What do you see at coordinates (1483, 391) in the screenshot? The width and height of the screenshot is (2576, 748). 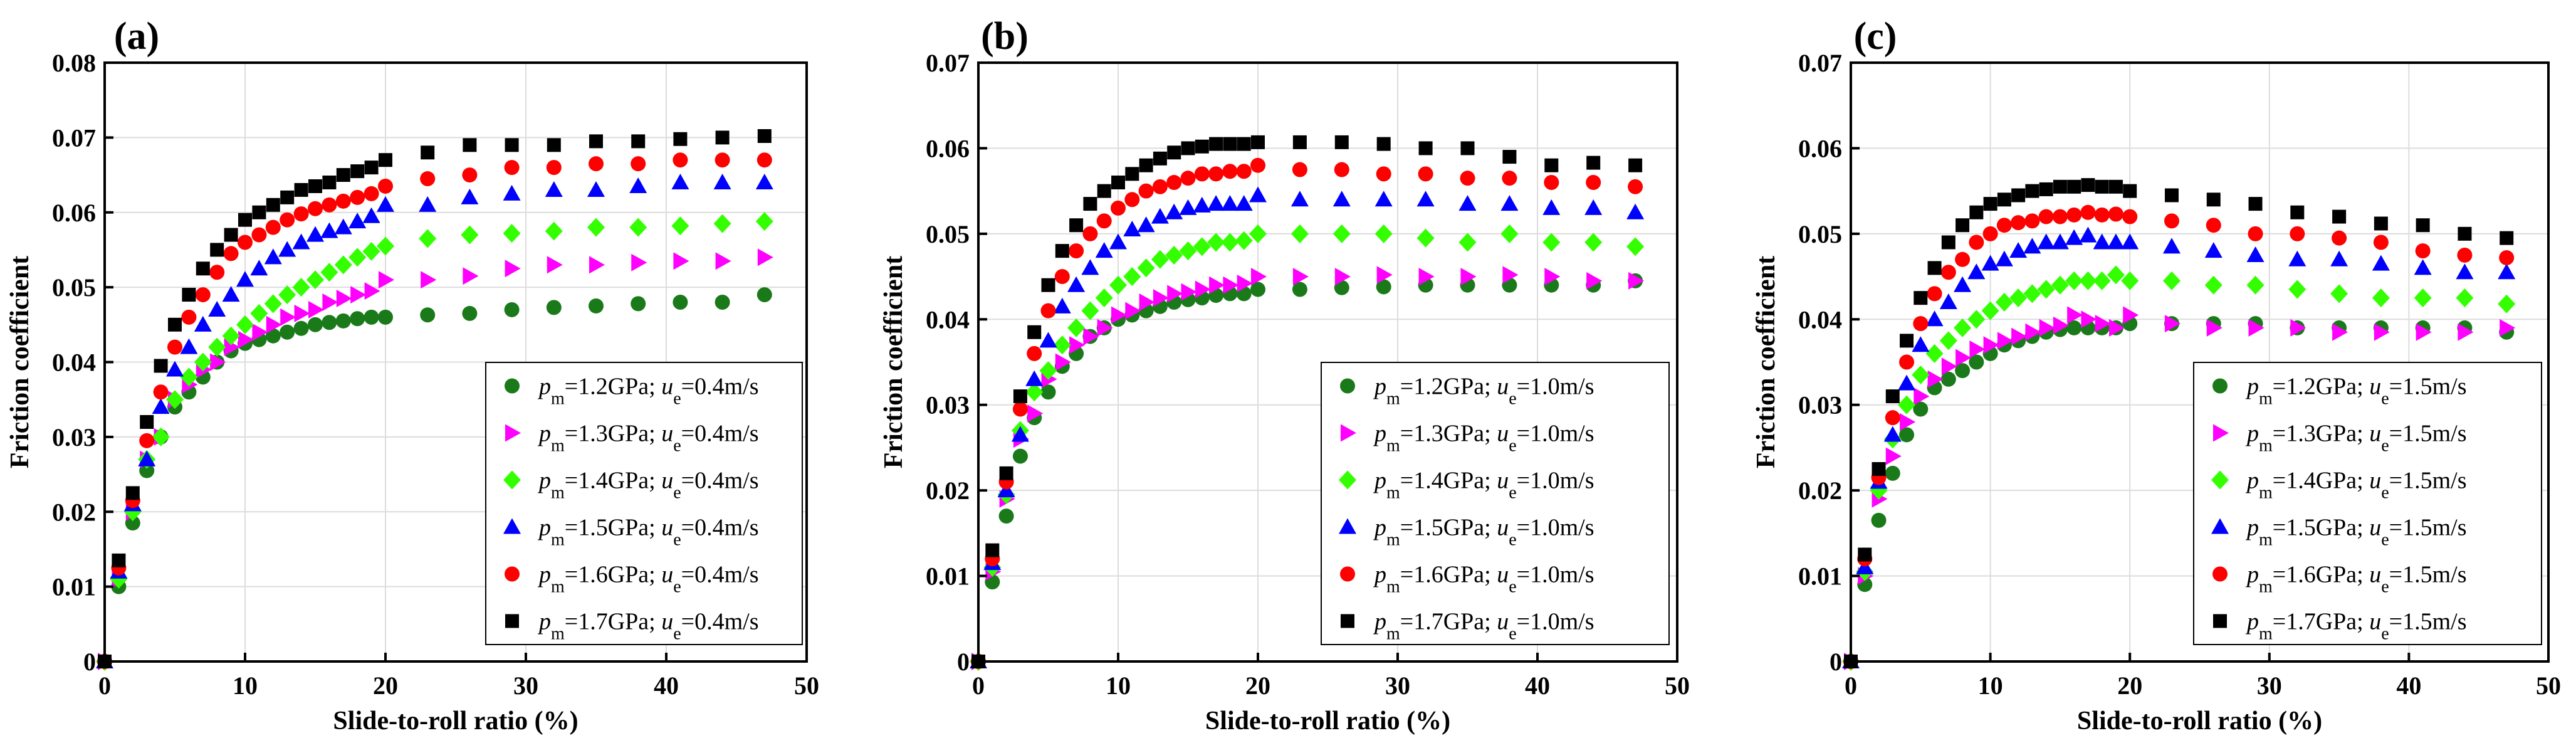 I see `legend-label: pm=1.2GPa; ue=1.0m/s` at bounding box center [1483, 391].